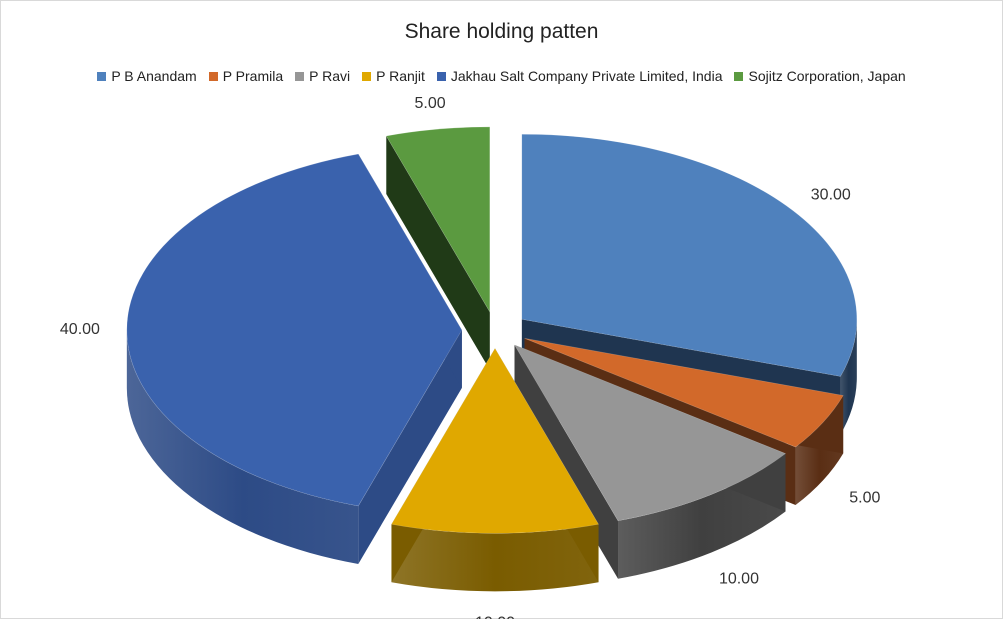  What do you see at coordinates (831, 194) in the screenshot?
I see `data-label: 30.00` at bounding box center [831, 194].